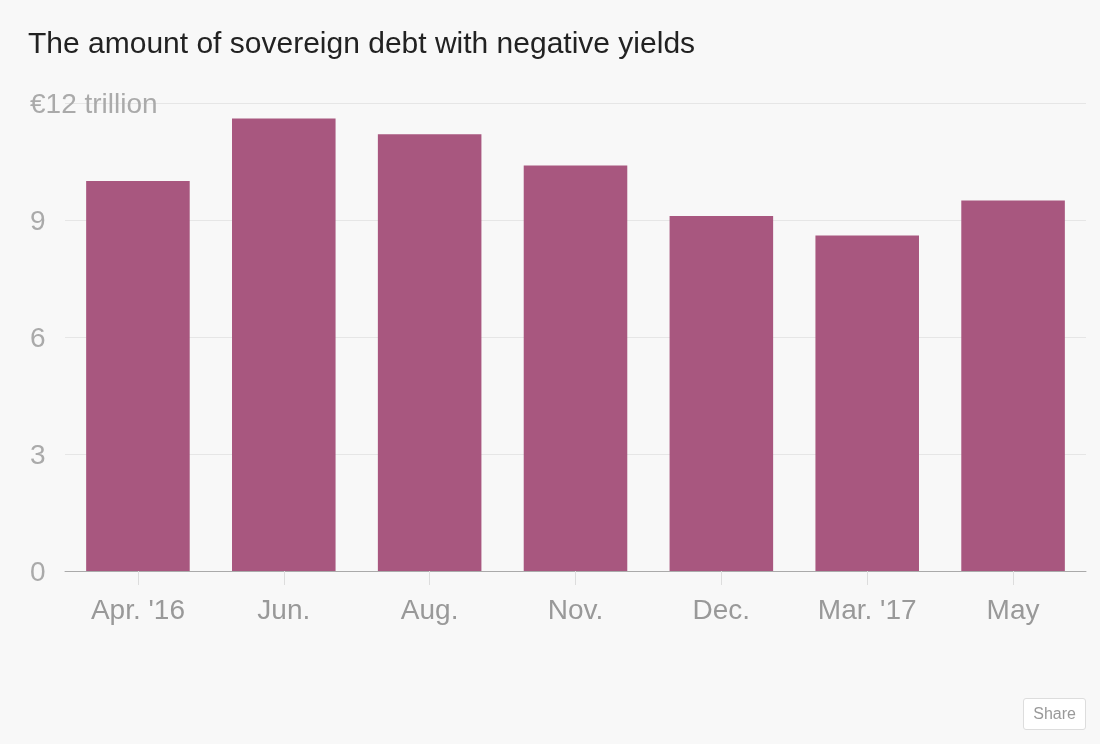 The height and width of the screenshot is (744, 1100). I want to click on x-tick-label: Aug., so click(429, 609).